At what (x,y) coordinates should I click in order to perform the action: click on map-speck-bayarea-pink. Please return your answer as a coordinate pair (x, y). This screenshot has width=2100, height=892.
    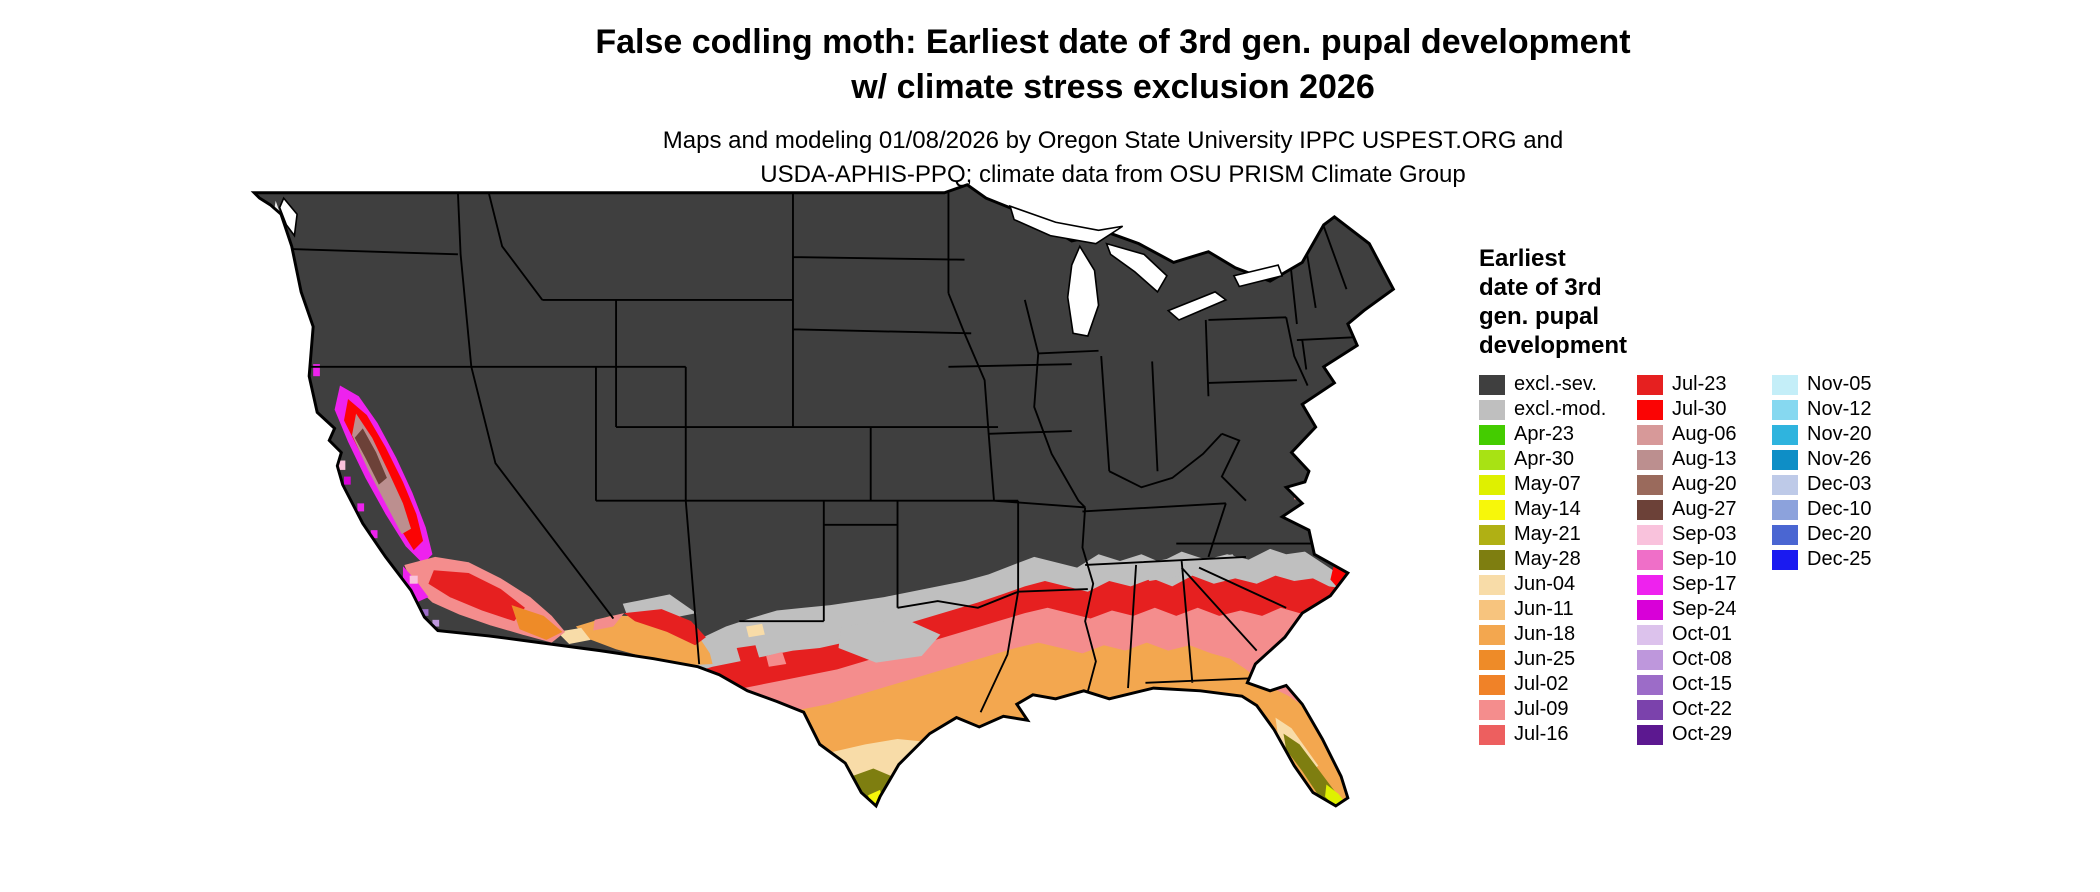
    Looking at the image, I should click on (341, 465).